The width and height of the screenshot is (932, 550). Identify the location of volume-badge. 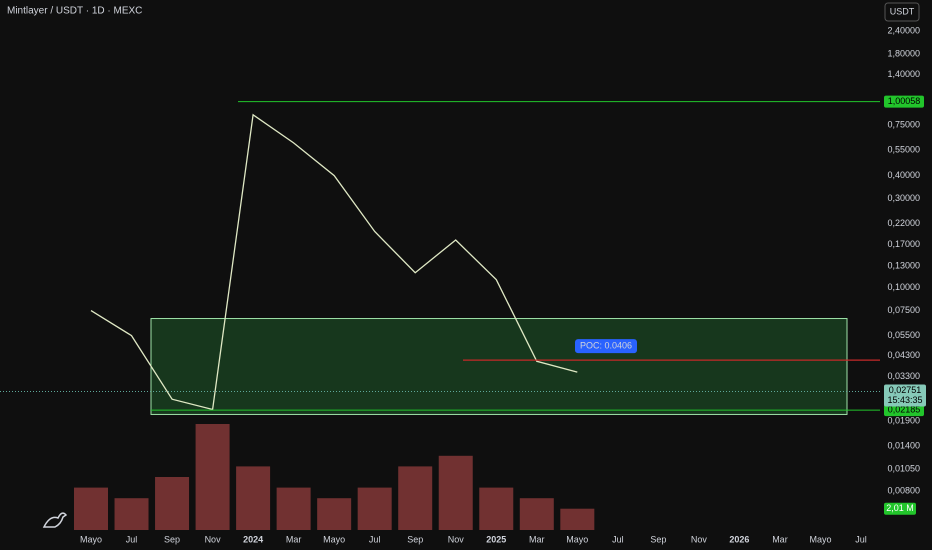
(900, 508).